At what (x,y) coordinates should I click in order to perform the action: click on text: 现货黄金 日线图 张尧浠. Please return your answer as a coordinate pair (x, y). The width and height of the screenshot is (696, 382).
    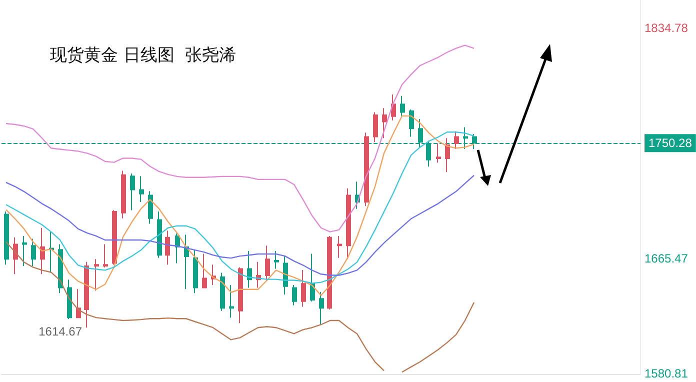
    Looking at the image, I should click on (143, 56).